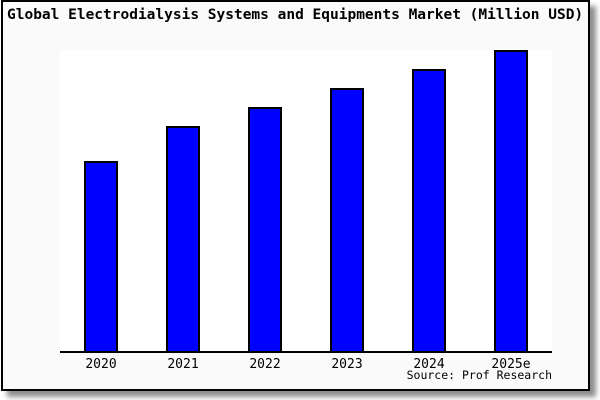 The height and width of the screenshot is (400, 600). I want to click on x-tick-label-2020: 2020, so click(101, 364).